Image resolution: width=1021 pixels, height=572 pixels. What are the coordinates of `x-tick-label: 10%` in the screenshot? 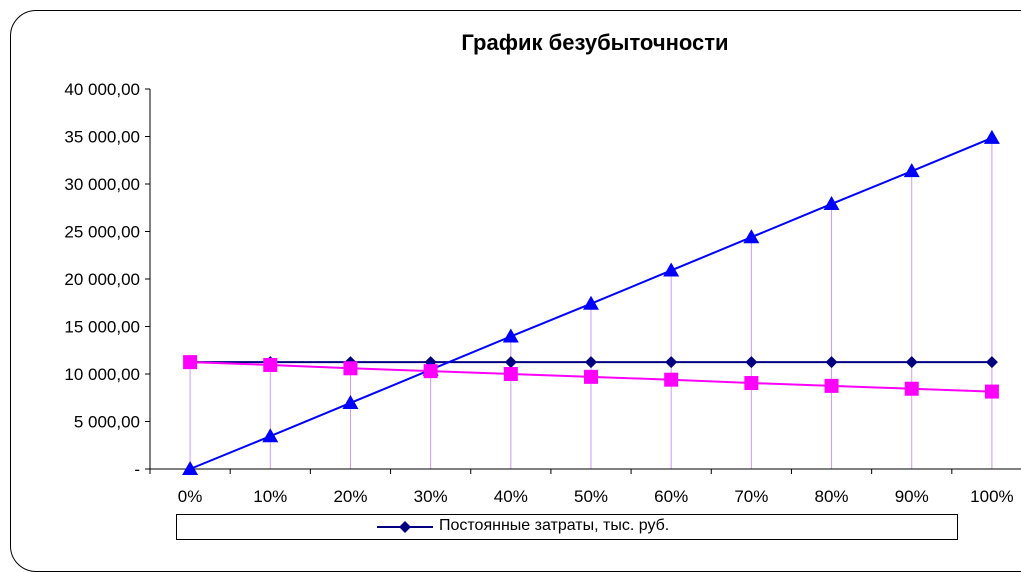 It's located at (270, 496).